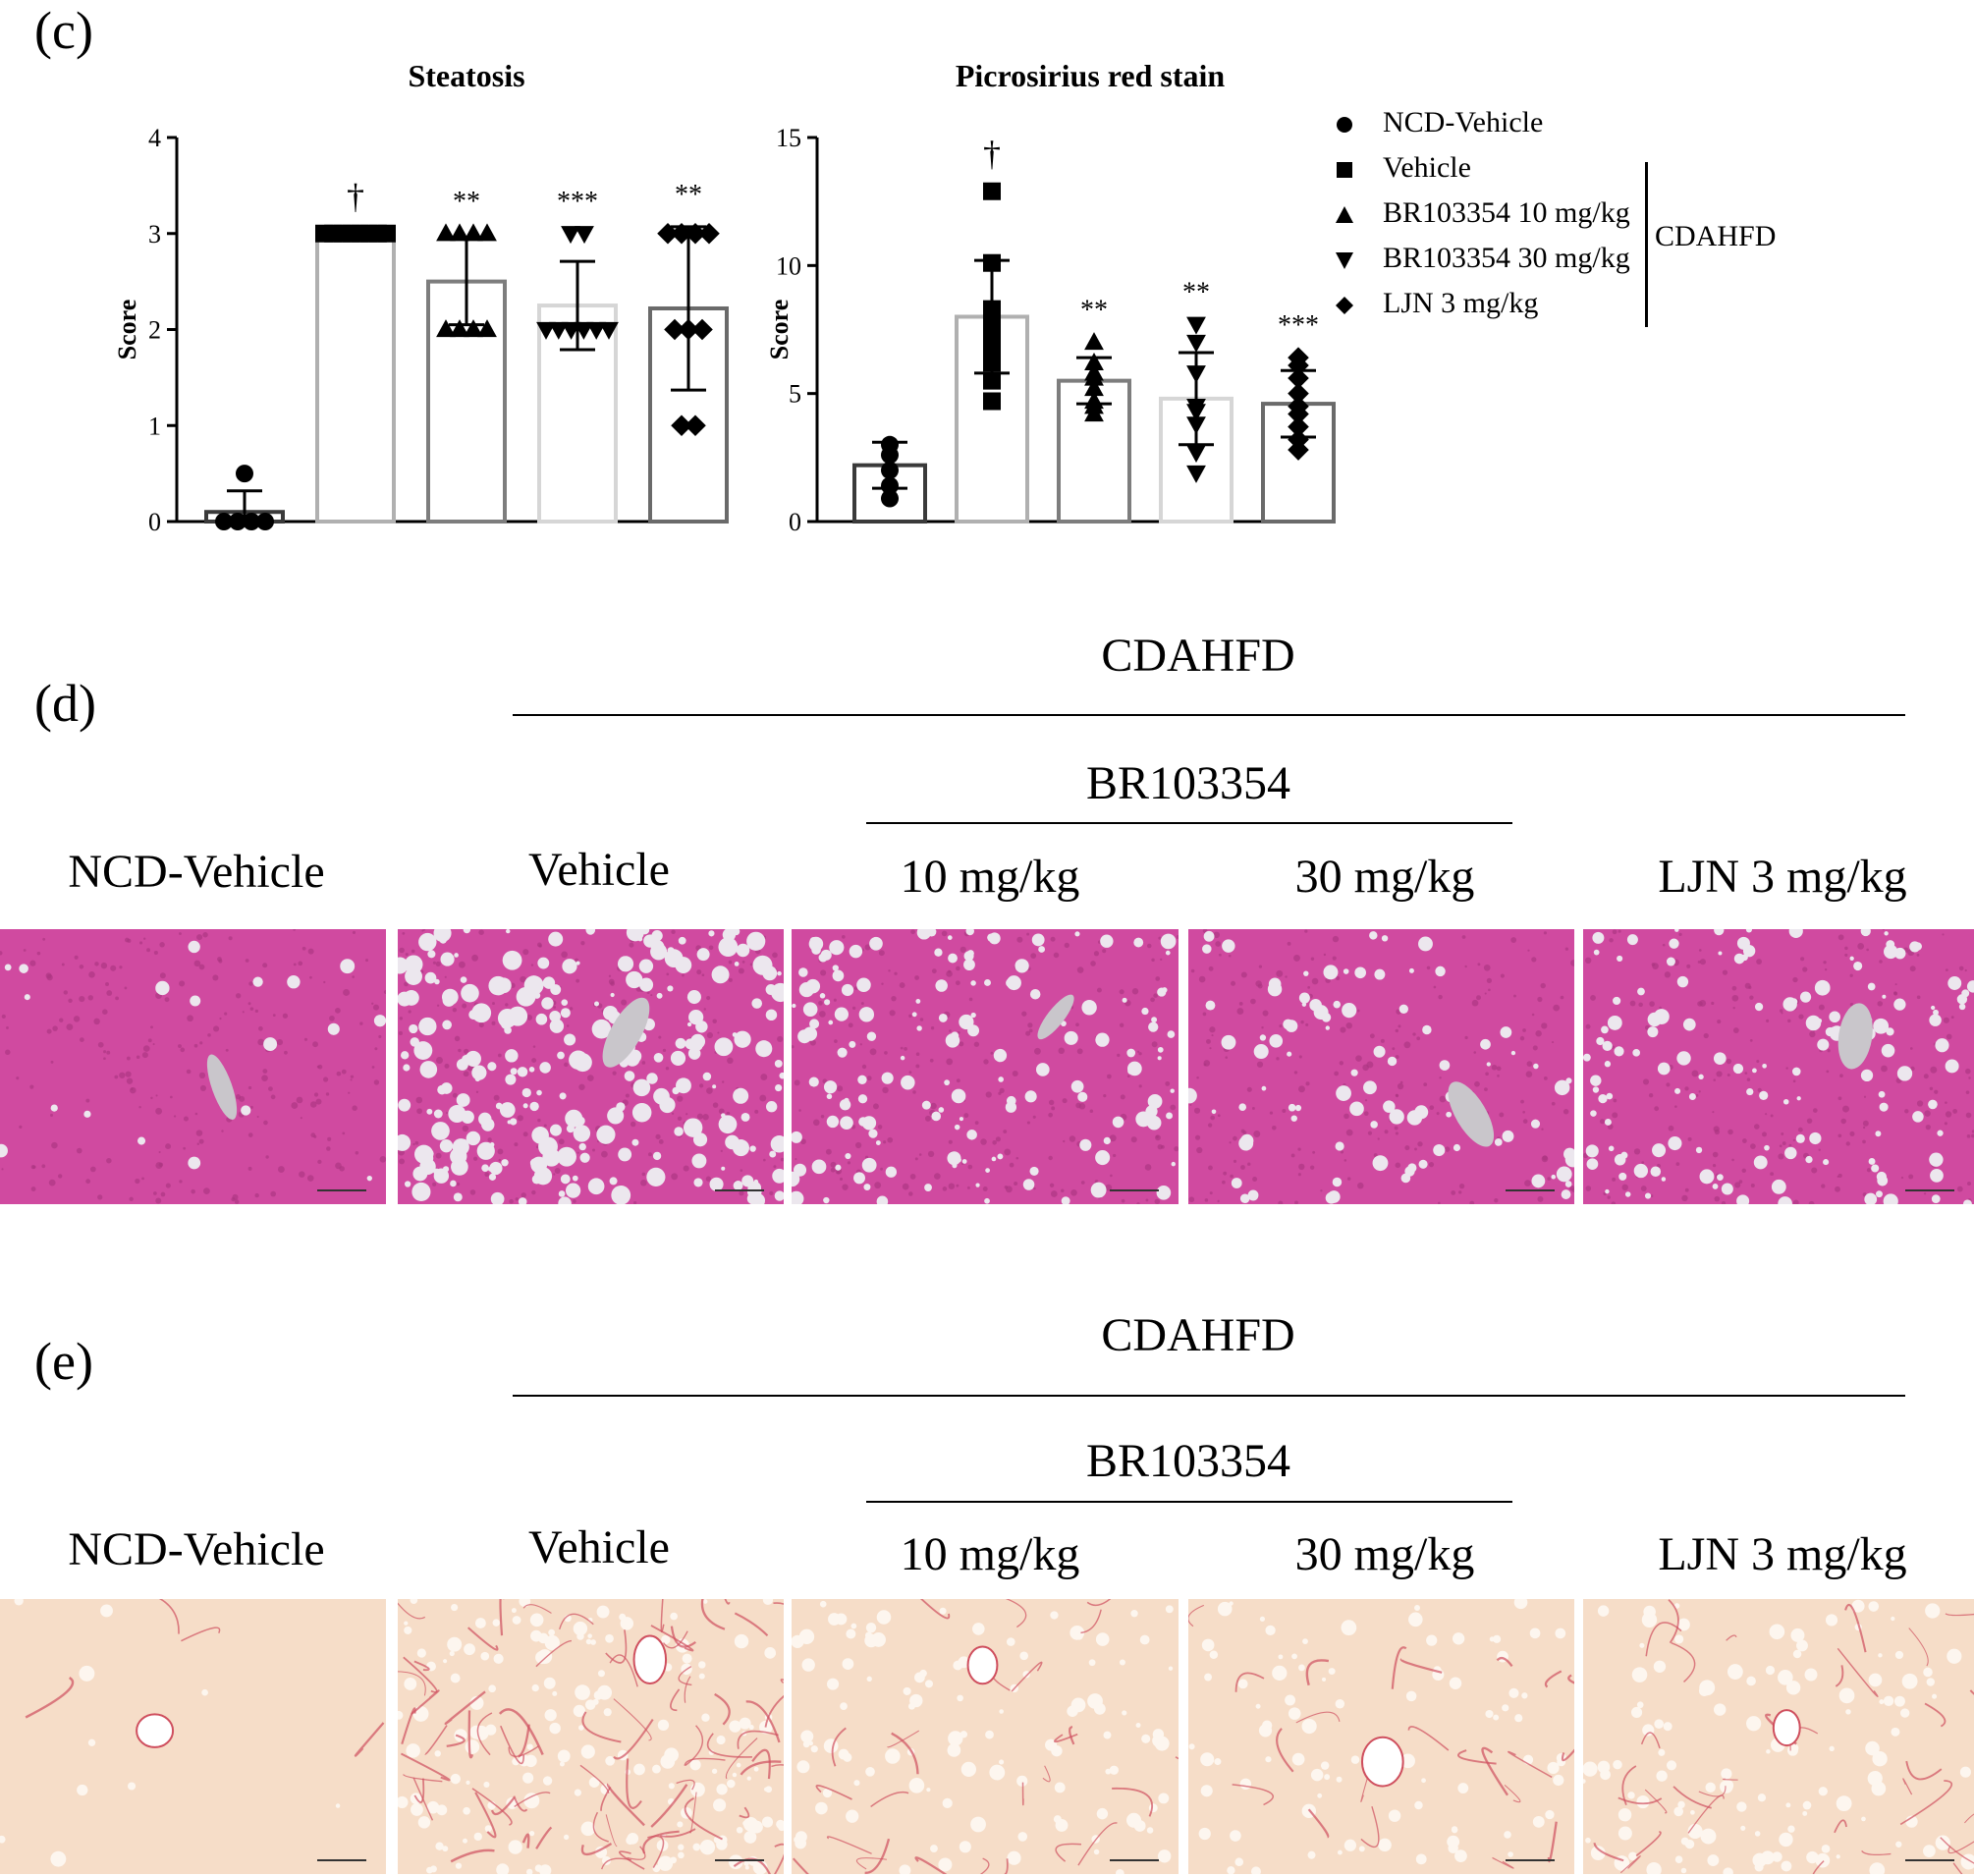 The width and height of the screenshot is (1974, 1876). I want to click on legend-label: LJN 3 mg/kg, so click(1461, 303).